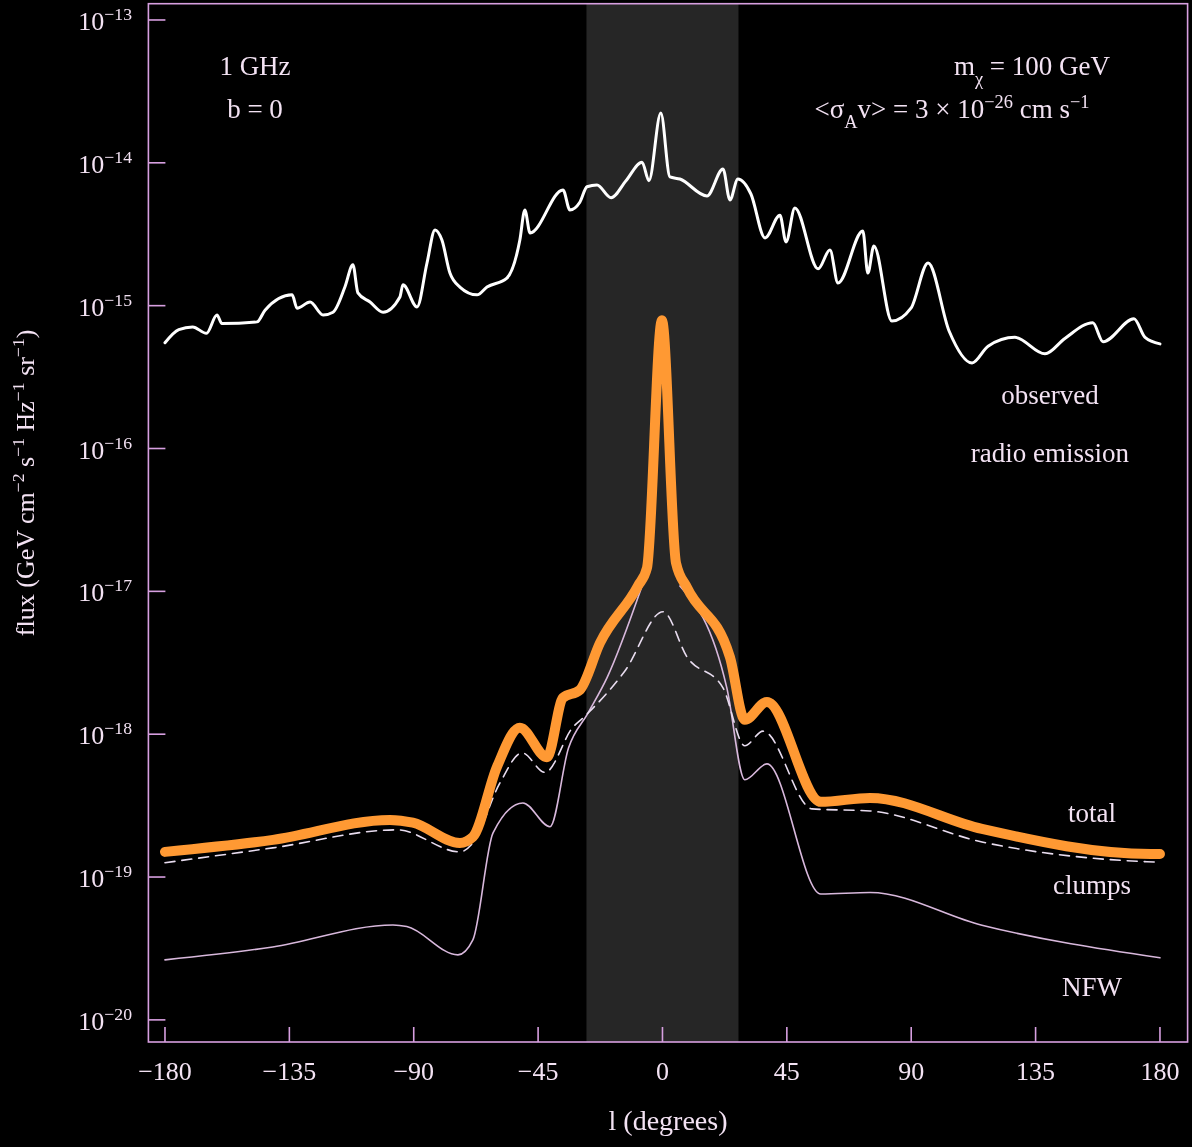  What do you see at coordinates (105, 448) in the screenshot?
I see `y-tick-label: 10$^{−16}$` at bounding box center [105, 448].